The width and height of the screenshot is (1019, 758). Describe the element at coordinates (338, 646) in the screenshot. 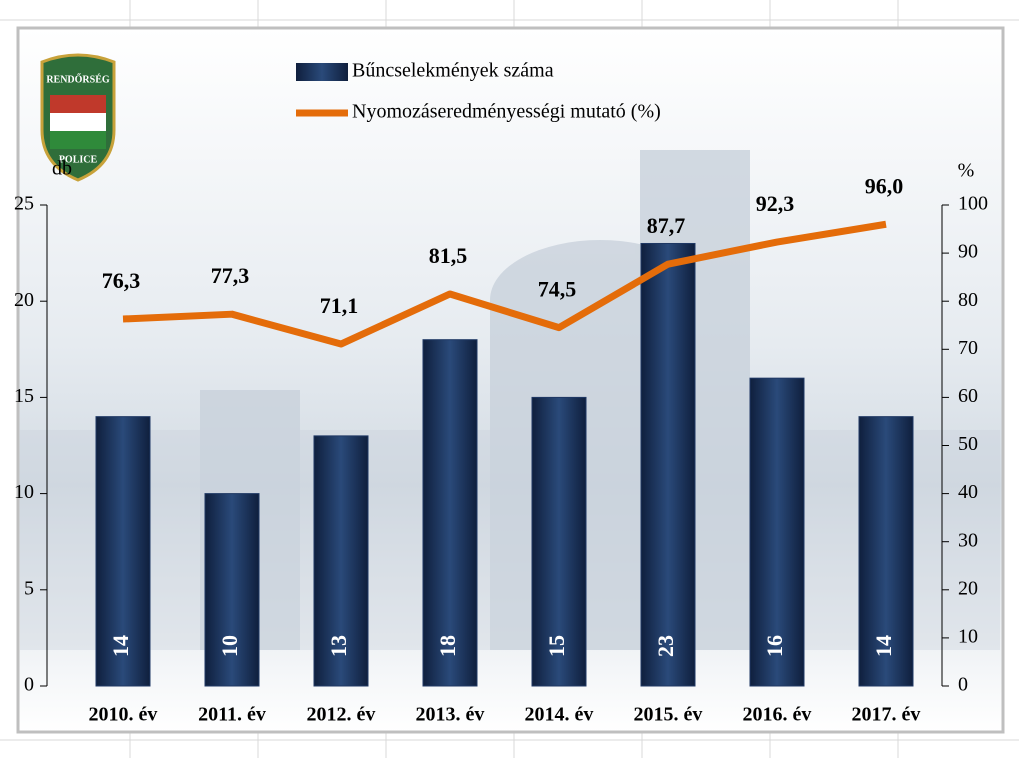

I see `bar-label: 13` at that location.